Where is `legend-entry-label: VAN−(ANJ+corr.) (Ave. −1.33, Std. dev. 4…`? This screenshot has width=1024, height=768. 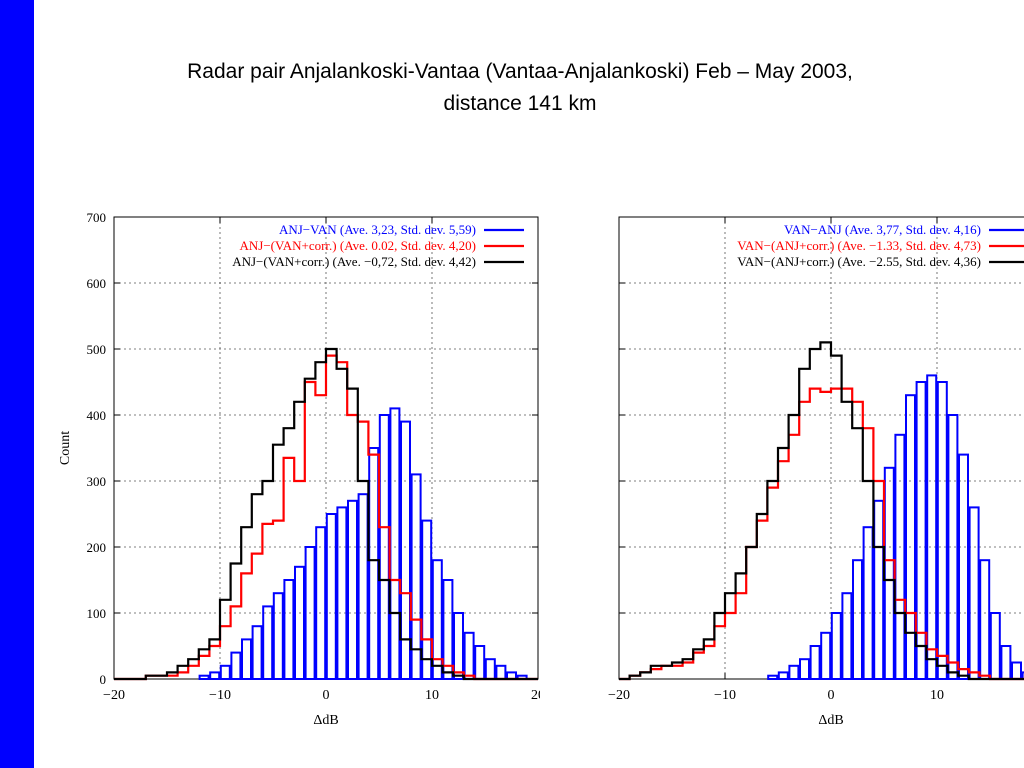 legend-entry-label: VAN−(ANJ+corr.) (Ave. −1.33, Std. dev. 4… is located at coordinates (859, 245).